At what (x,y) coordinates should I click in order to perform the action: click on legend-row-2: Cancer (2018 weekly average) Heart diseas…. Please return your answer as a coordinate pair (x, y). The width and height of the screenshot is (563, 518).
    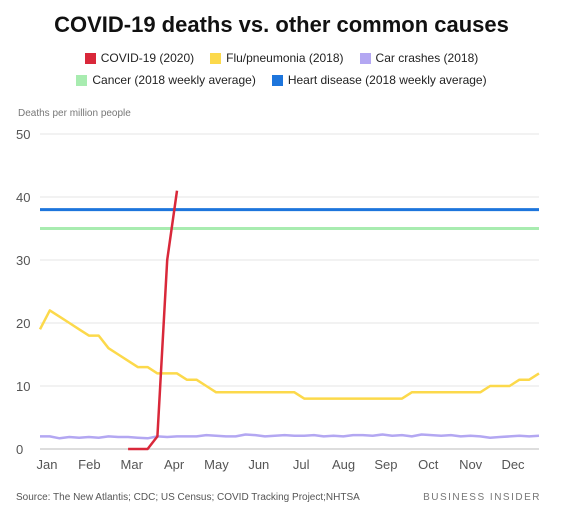
    Looking at the image, I should click on (281, 80).